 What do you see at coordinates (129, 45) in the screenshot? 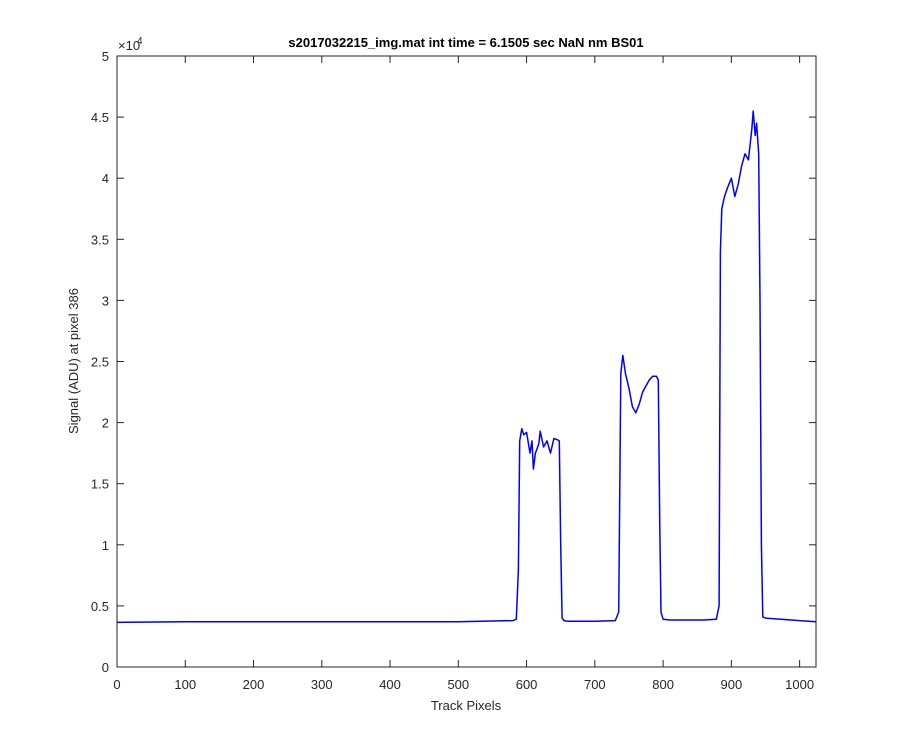
I see `y-exponent-base: ×10` at bounding box center [129, 45].